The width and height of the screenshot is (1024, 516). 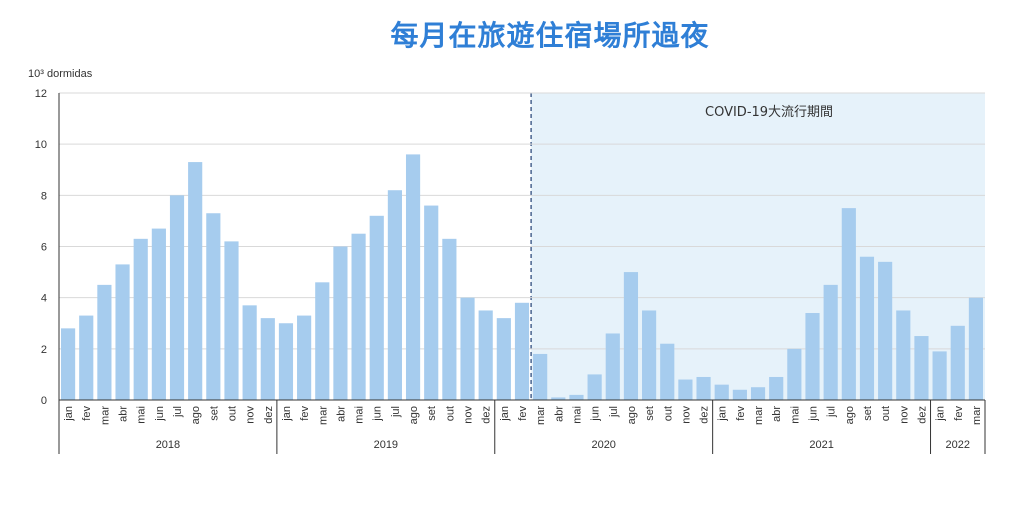 I want to click on y-tick-label: 12, so click(x=41, y=94).